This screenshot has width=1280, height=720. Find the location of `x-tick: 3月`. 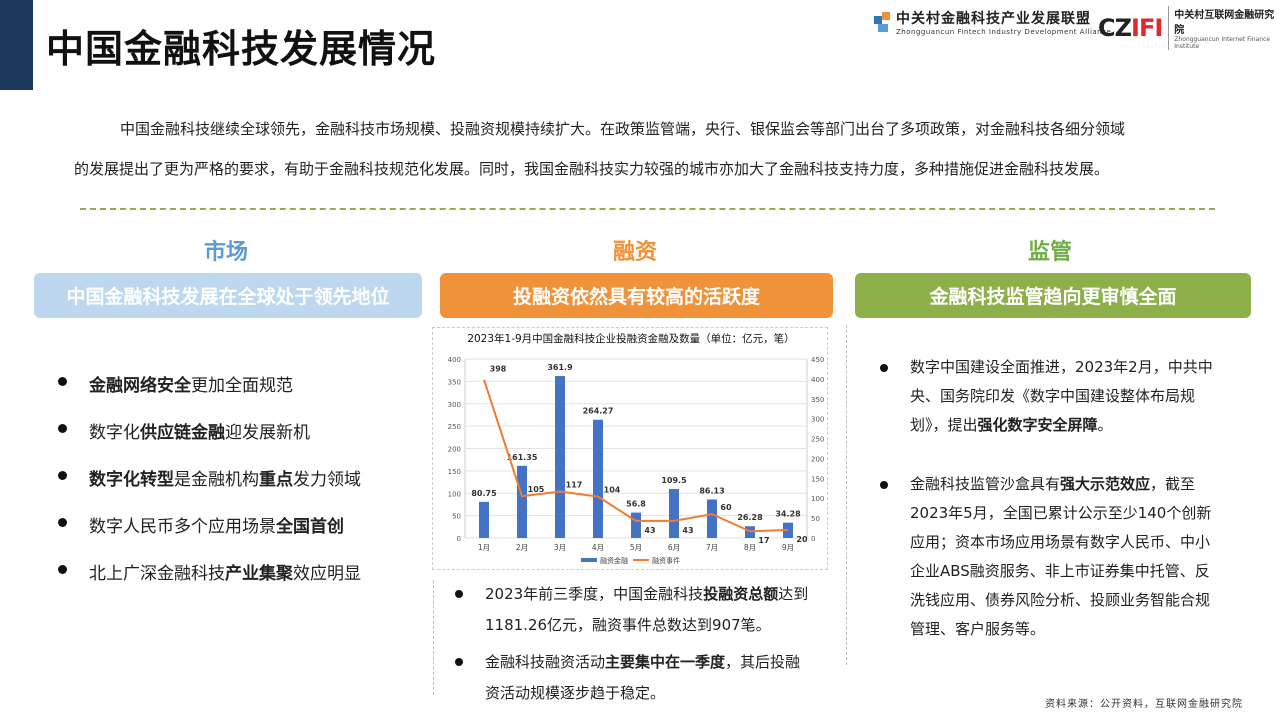

x-tick: 3月 is located at coordinates (560, 547).